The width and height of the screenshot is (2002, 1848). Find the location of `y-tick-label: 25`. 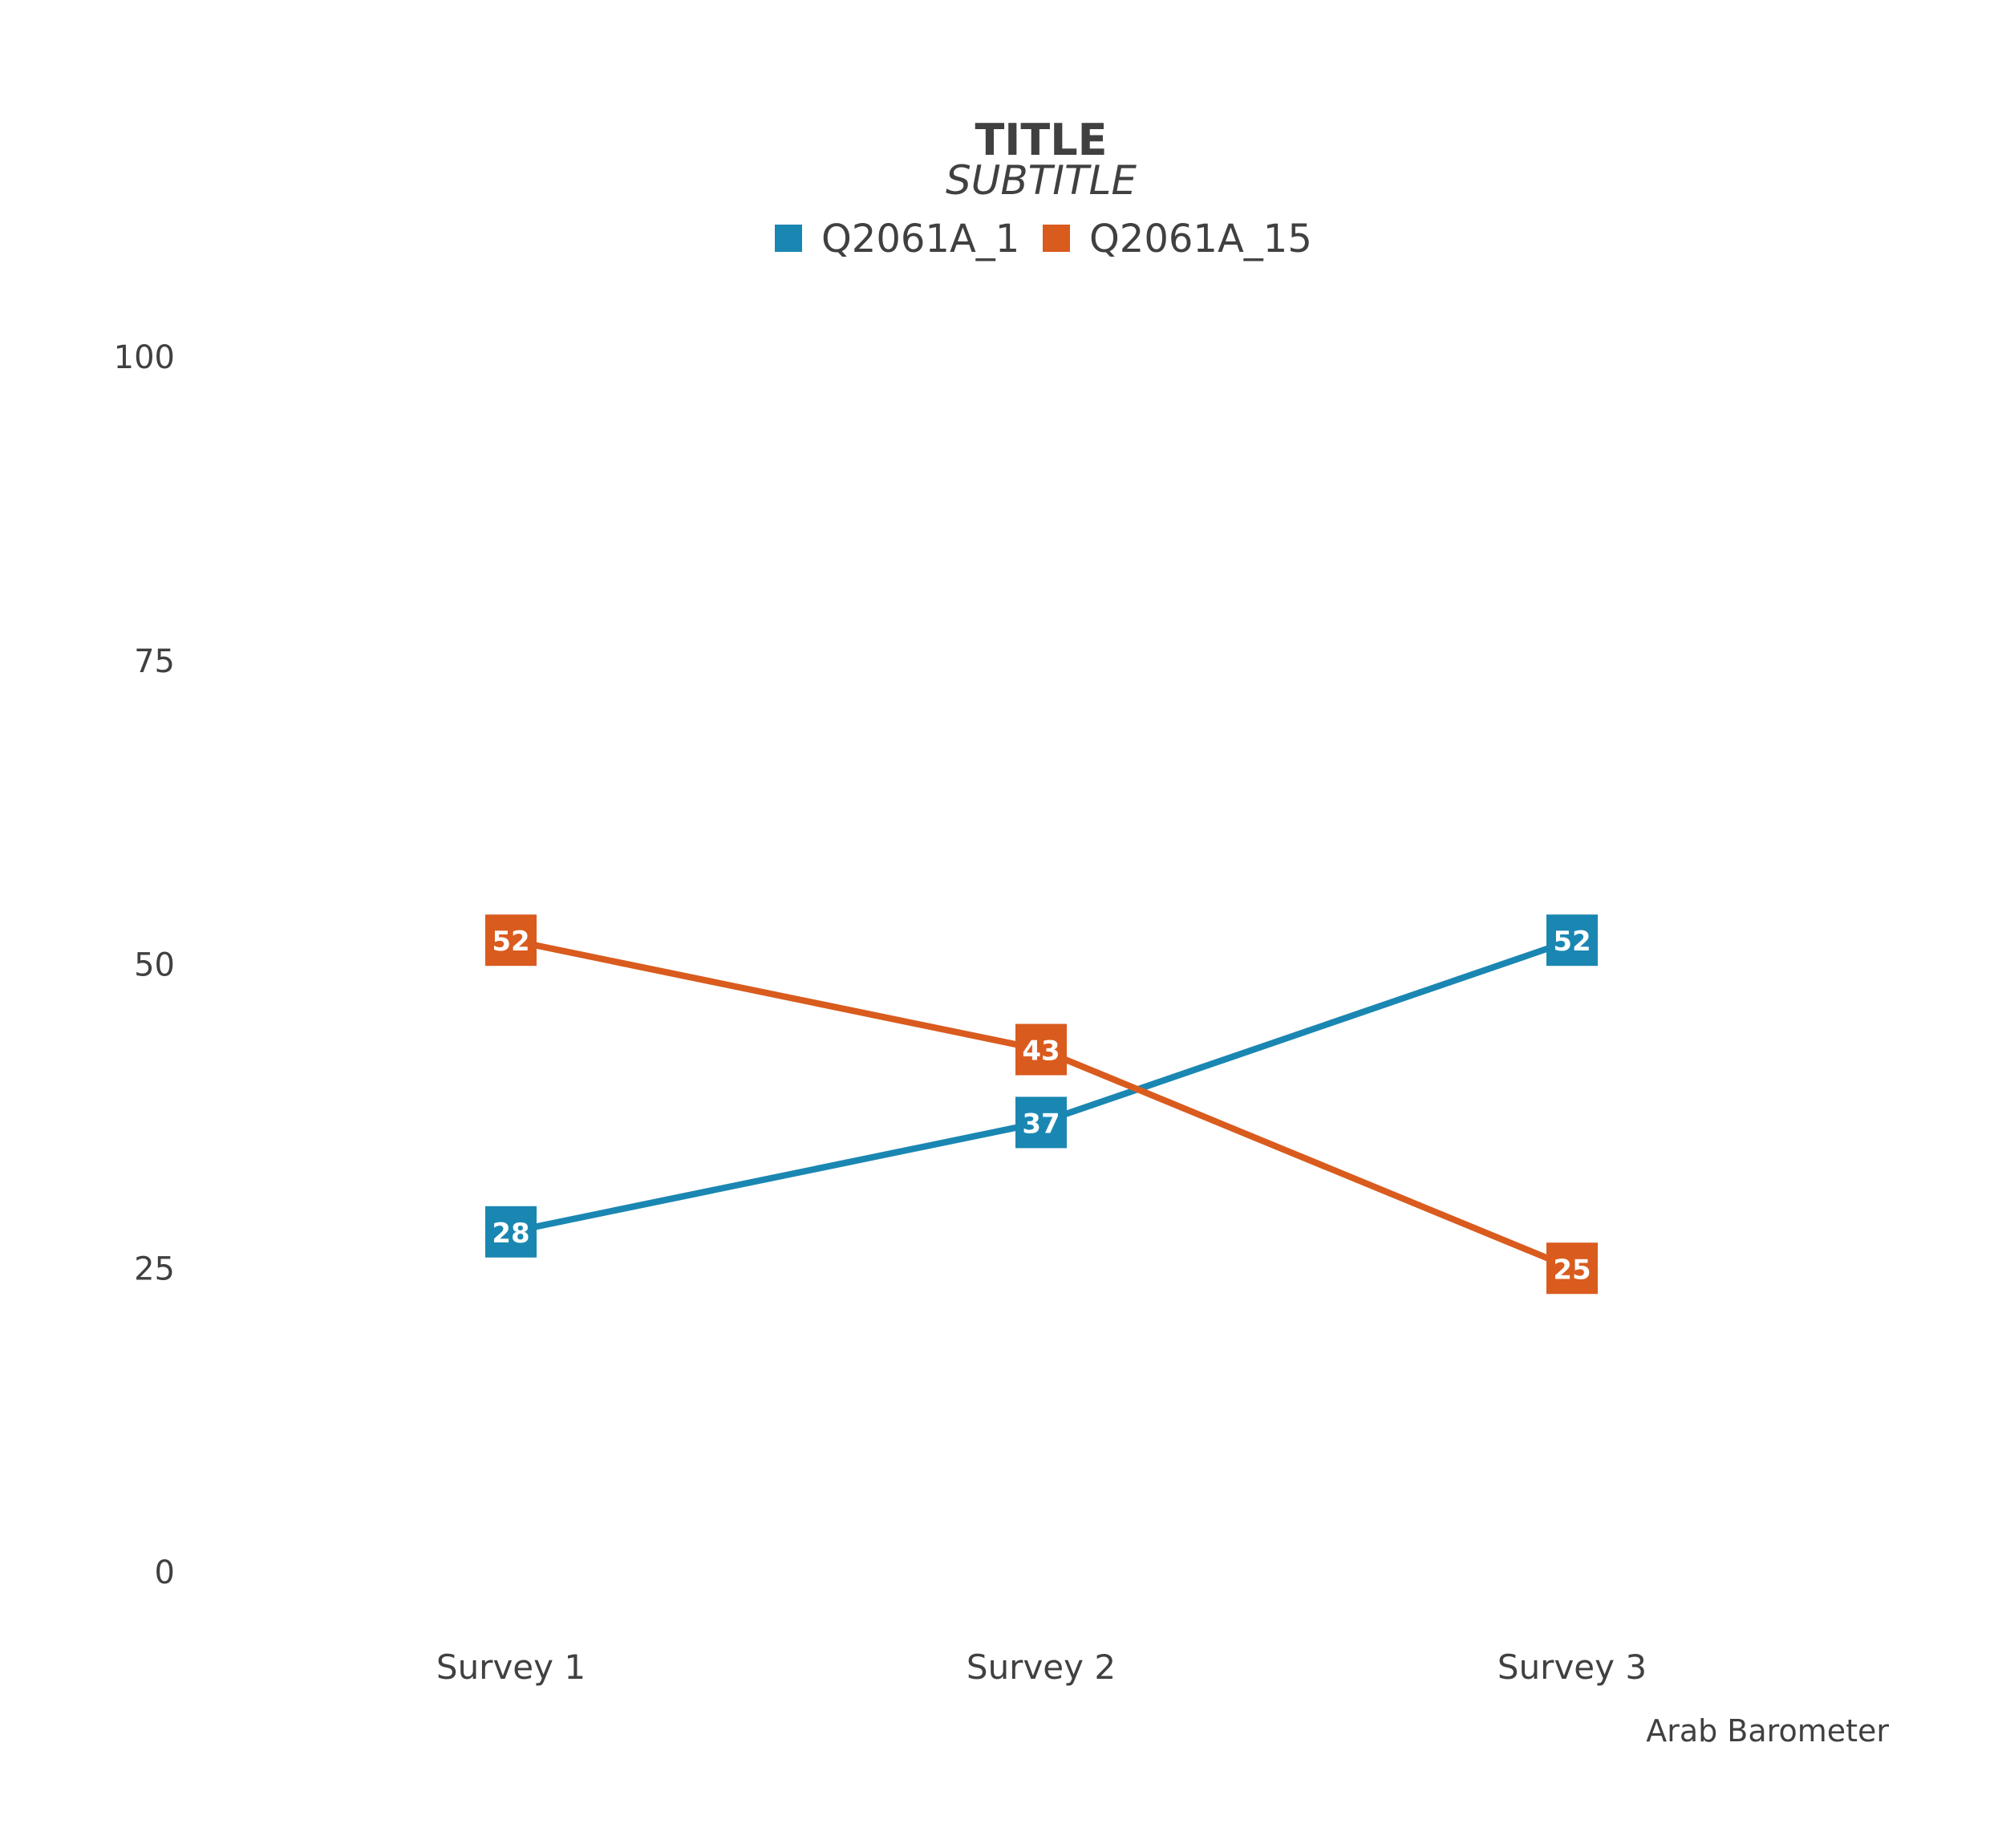

y-tick-label: 25 is located at coordinates (154, 1268).